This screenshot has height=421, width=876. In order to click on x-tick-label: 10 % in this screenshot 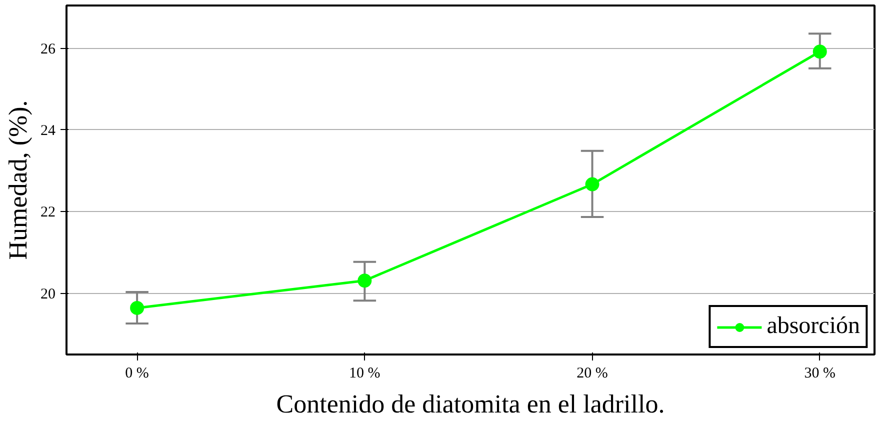, I will do `click(364, 374)`.